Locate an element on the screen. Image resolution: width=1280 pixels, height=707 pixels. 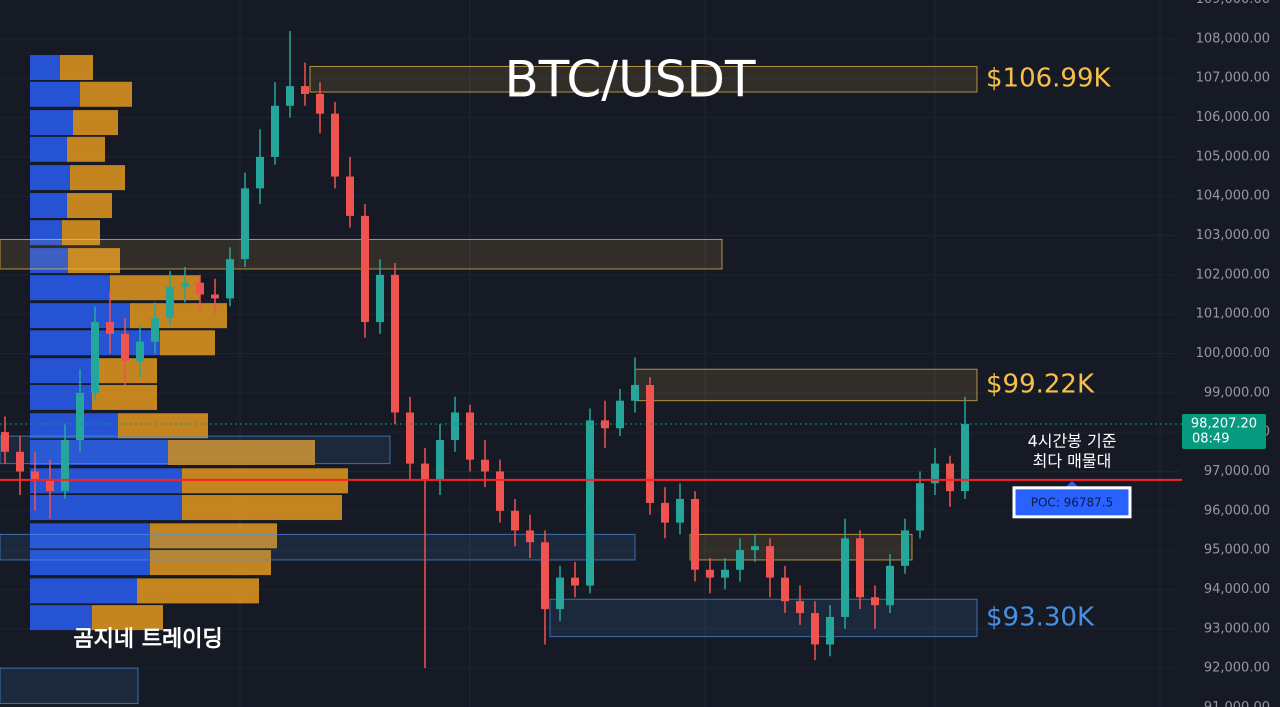
y-tick-label: 96,000.00 is located at coordinates (1237, 510).